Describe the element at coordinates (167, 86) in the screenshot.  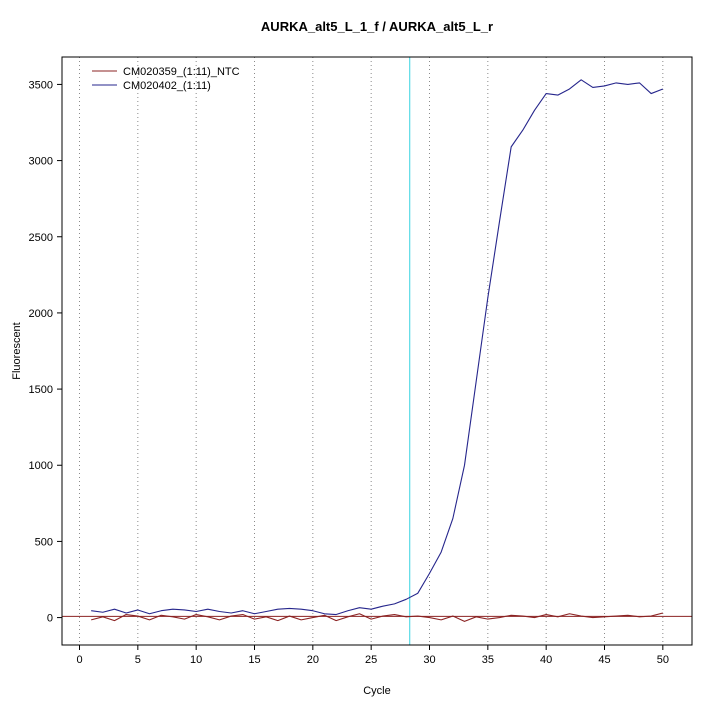
I see `legend-label-sample: CM020402_(1:11)` at that location.